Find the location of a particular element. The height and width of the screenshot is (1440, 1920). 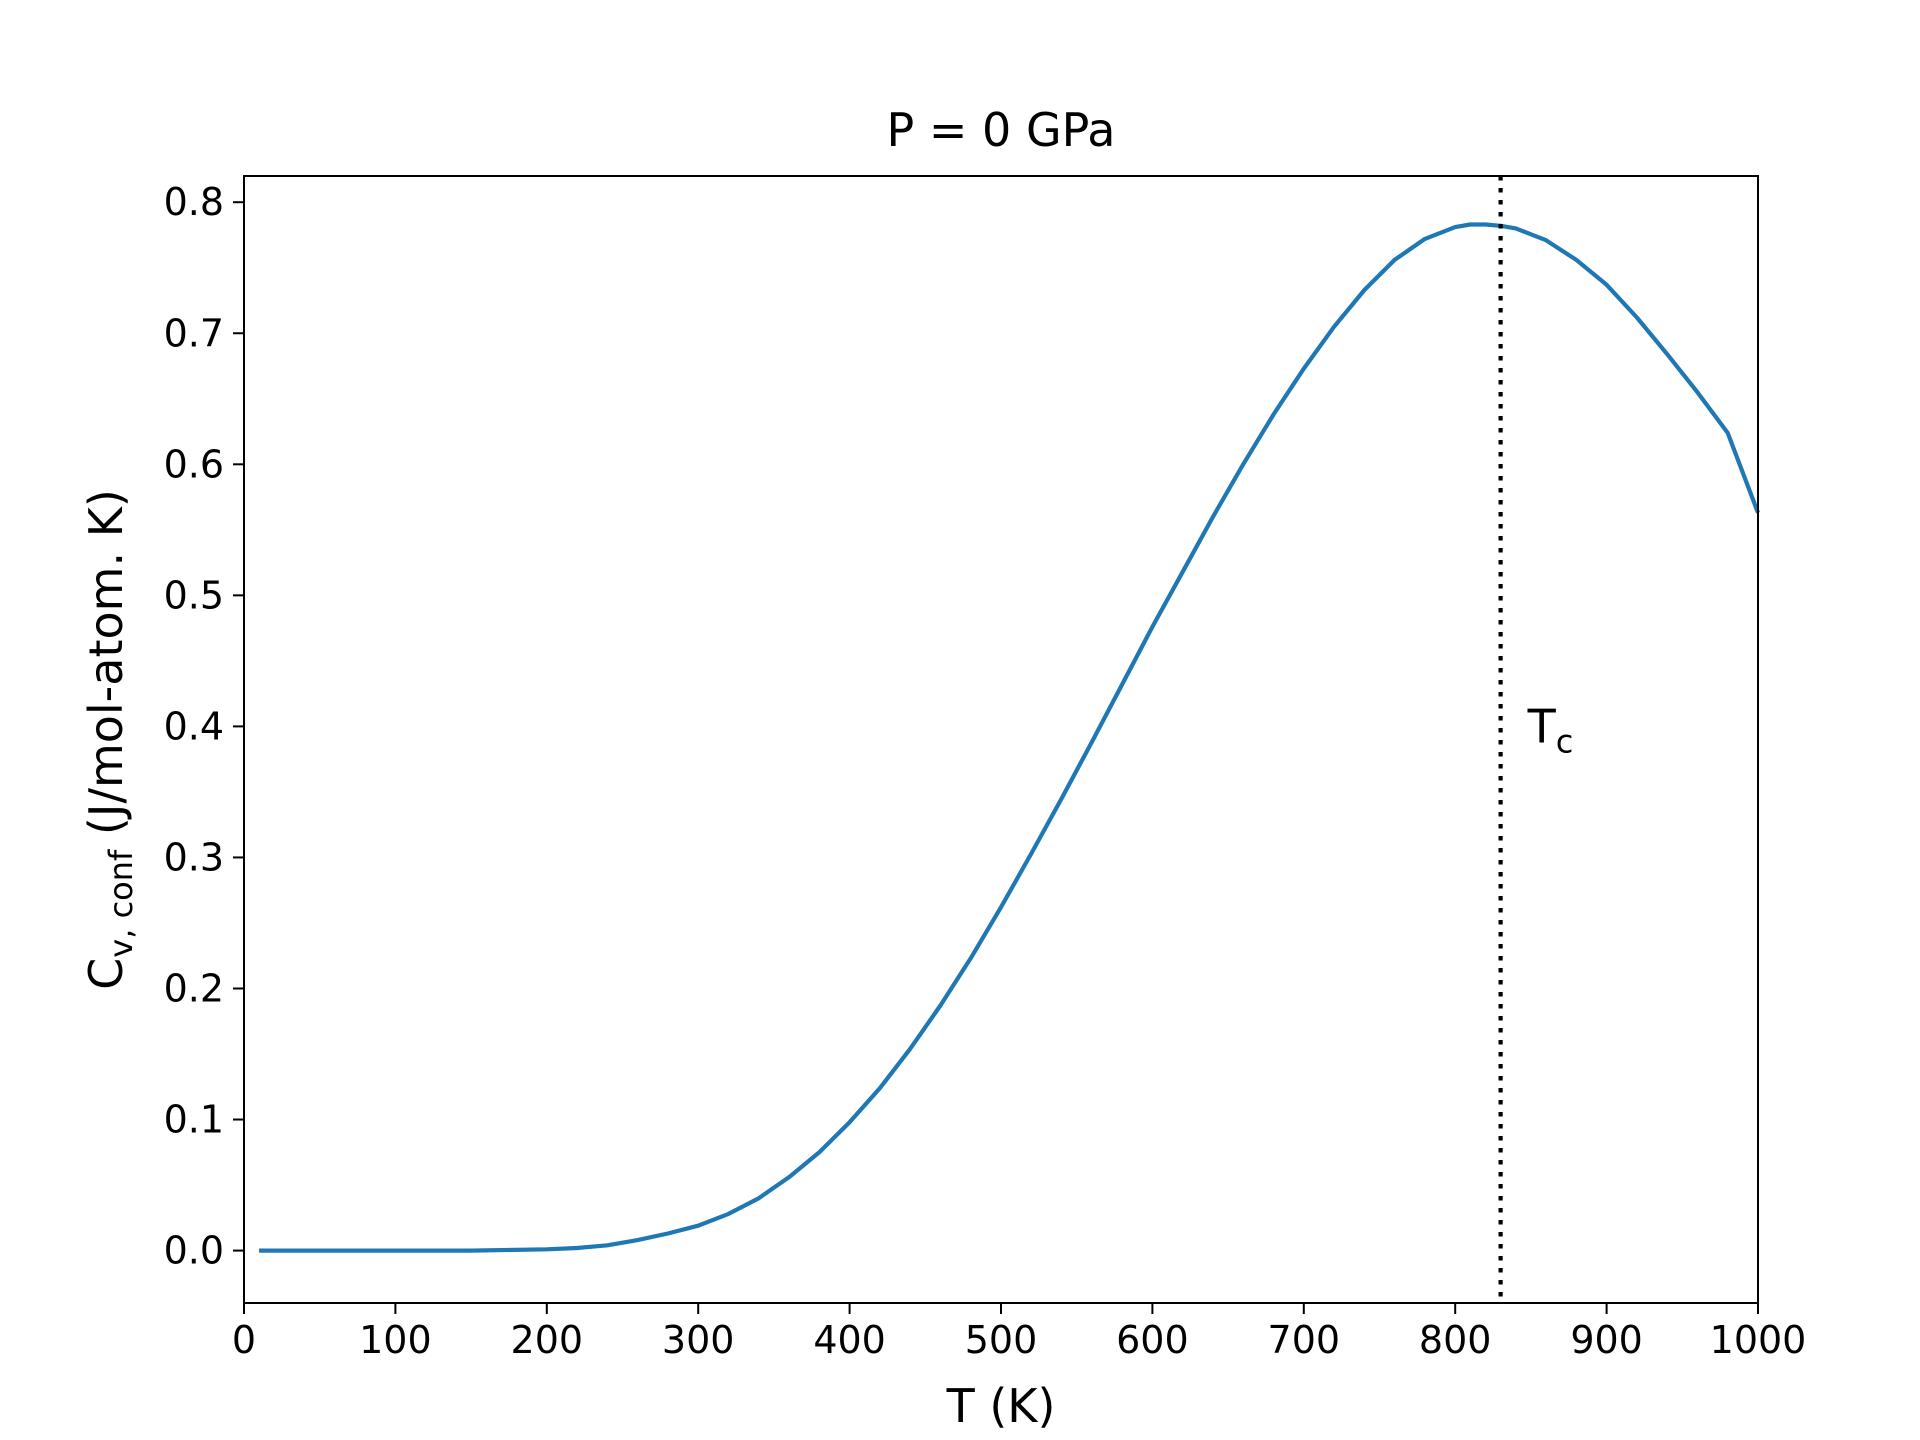

y-axis-label-main: C is located at coordinates (106, 974).